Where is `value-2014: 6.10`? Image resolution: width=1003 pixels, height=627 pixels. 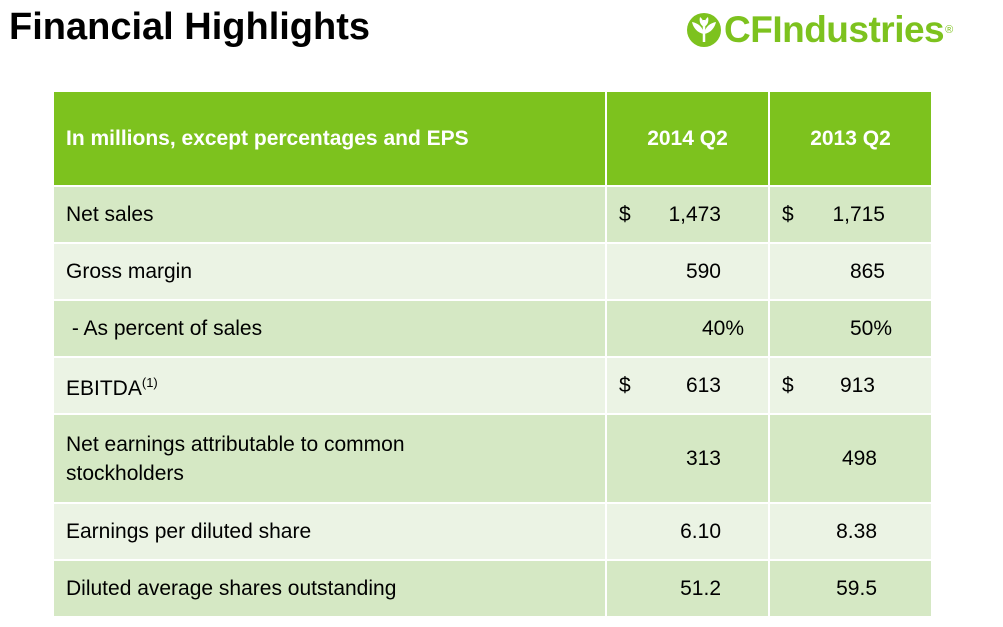 value-2014: 6.10 is located at coordinates (700, 531).